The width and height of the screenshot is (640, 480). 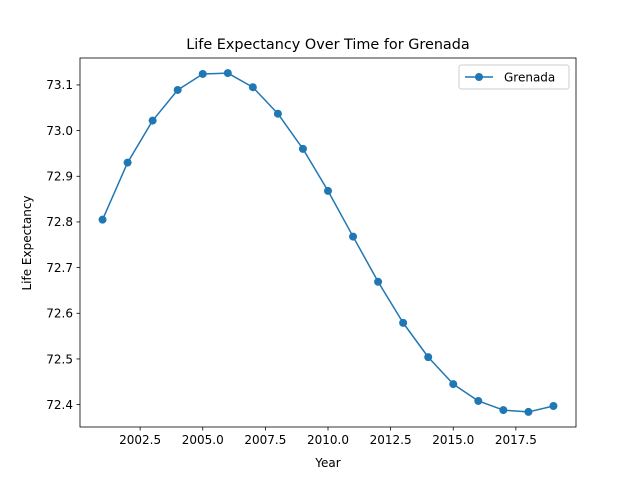 I want to click on y-tick-label: 72.4, so click(x=59, y=405).